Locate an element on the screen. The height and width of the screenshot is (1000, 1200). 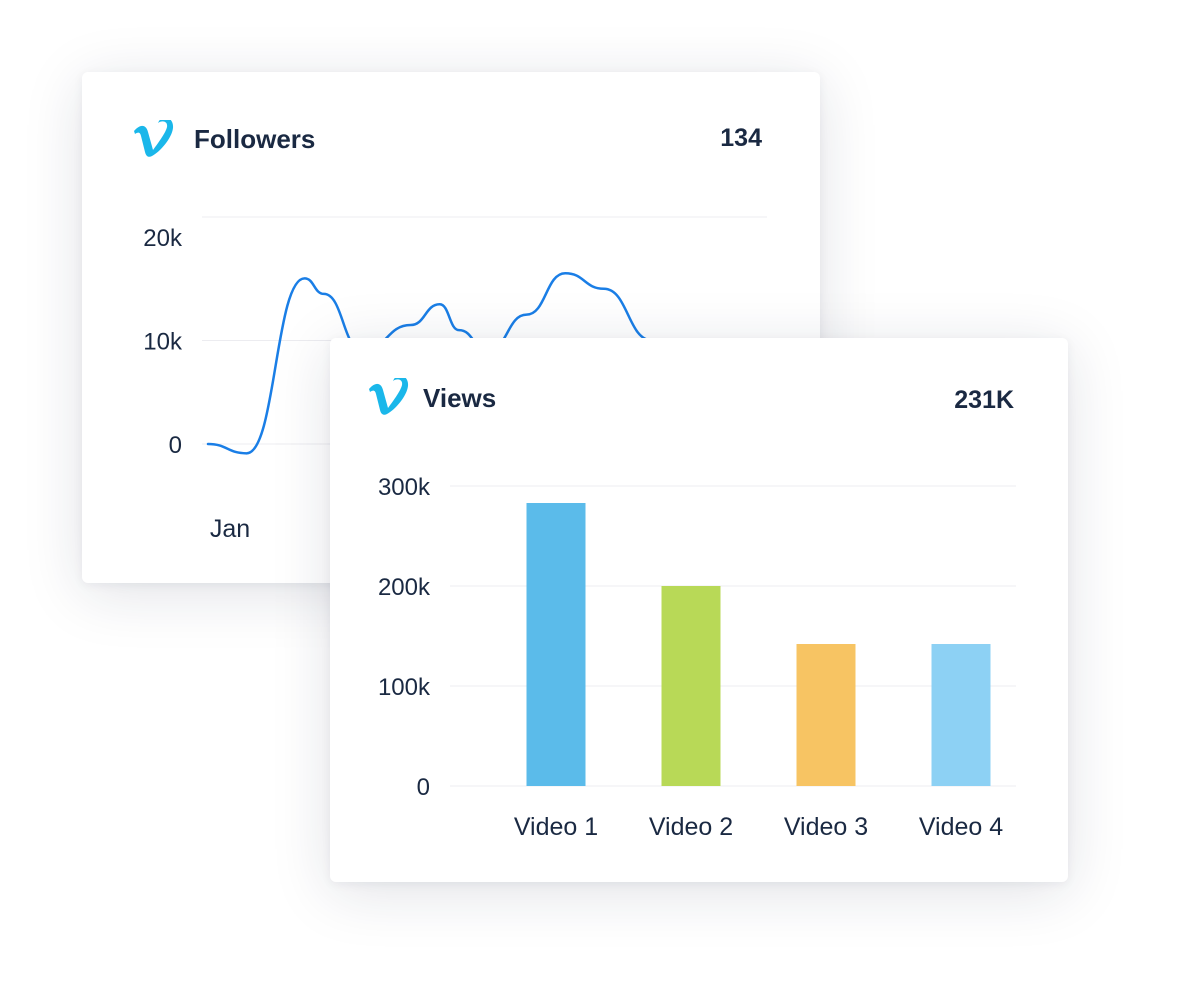
views-total: 231K is located at coordinates (984, 400).